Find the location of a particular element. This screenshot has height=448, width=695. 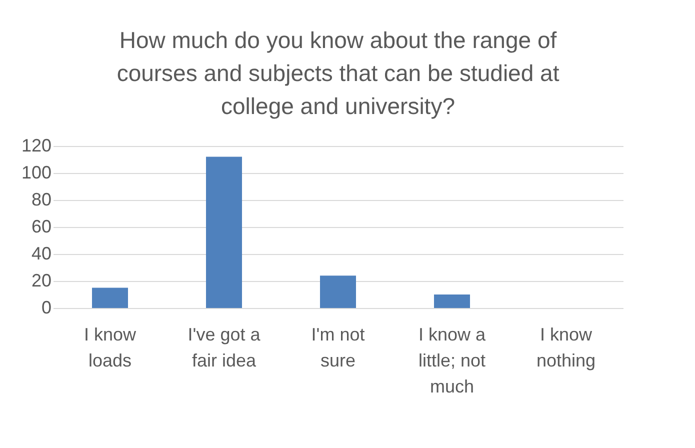

y-tick-label: 100 is located at coordinates (36, 172).